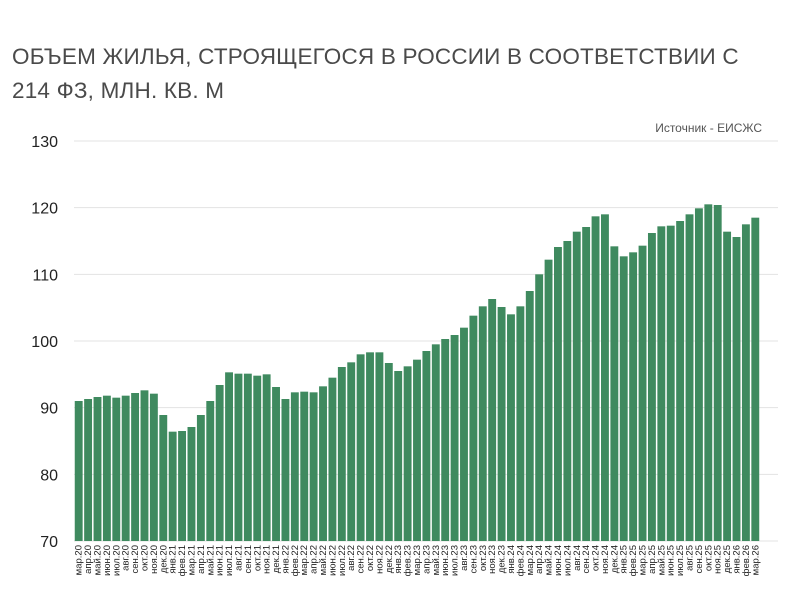 The height and width of the screenshot is (600, 810). I want to click on x-tick-label: авг.20, so click(126, 558).